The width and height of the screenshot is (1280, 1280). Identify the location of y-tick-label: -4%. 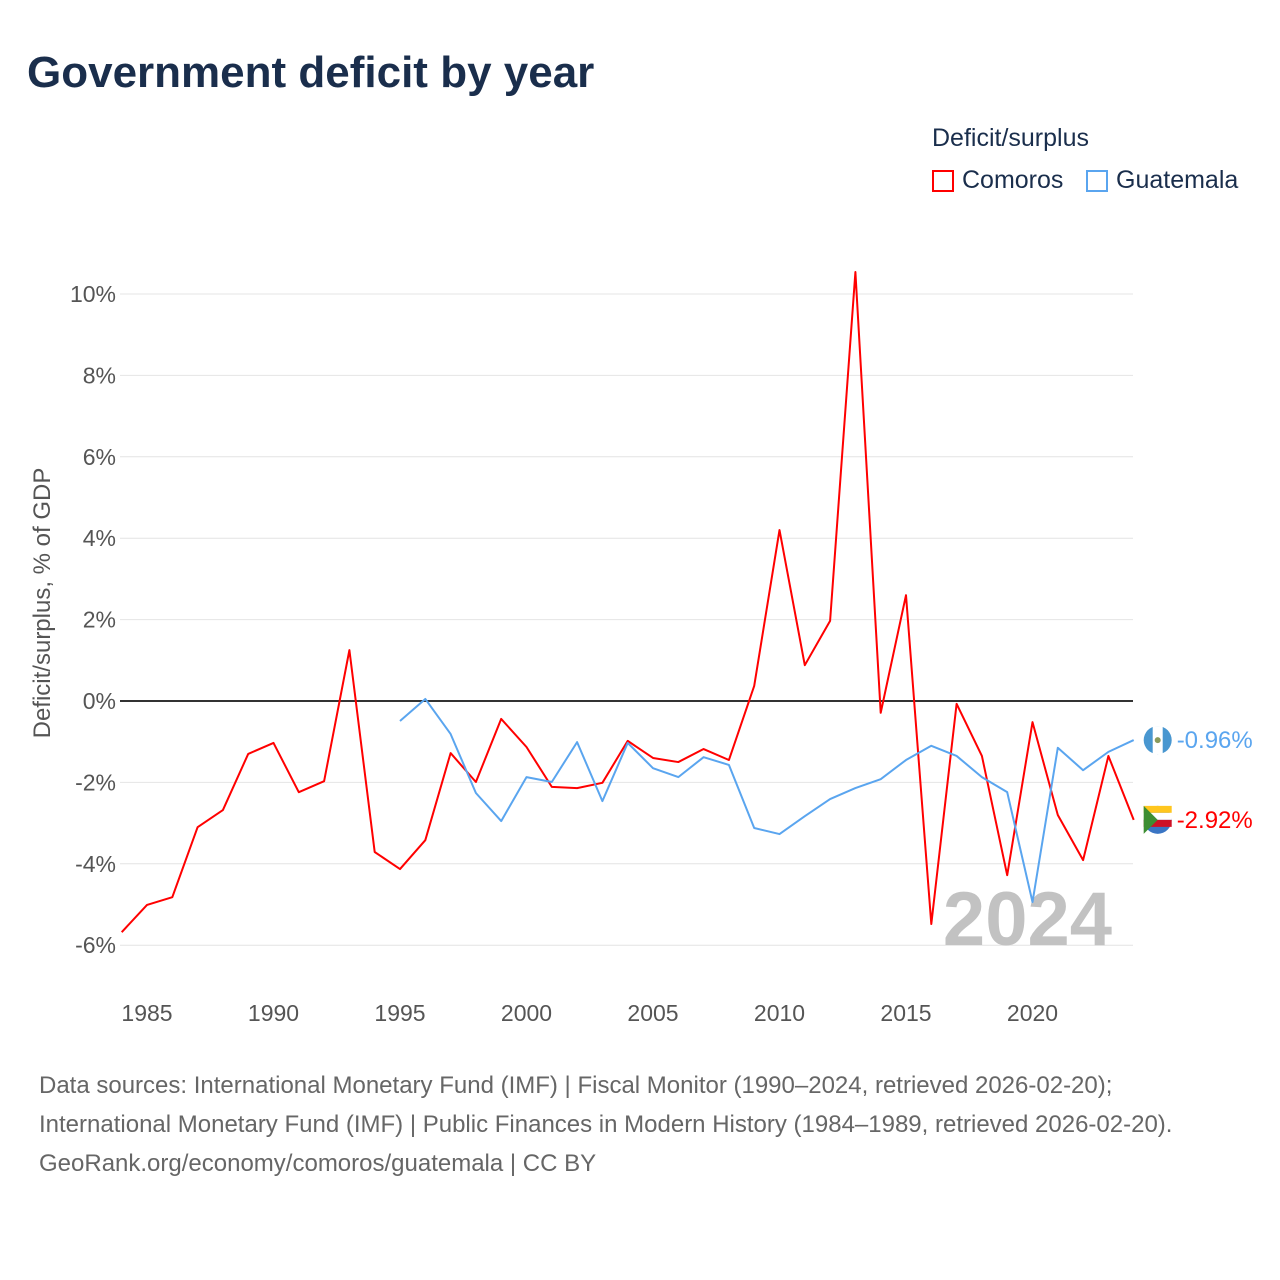
(95, 864).